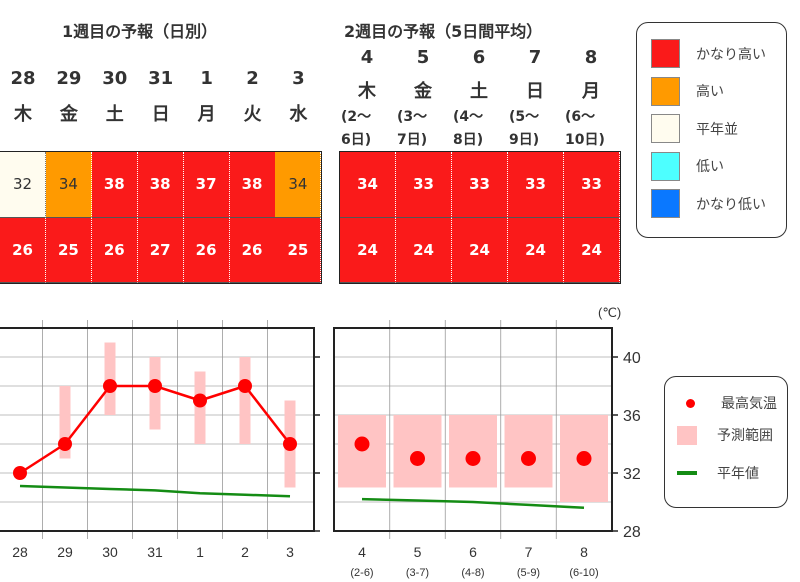 The width and height of the screenshot is (800, 582). Describe the element at coordinates (252, 114) in the screenshot. I see `weekday-label: 火` at that location.